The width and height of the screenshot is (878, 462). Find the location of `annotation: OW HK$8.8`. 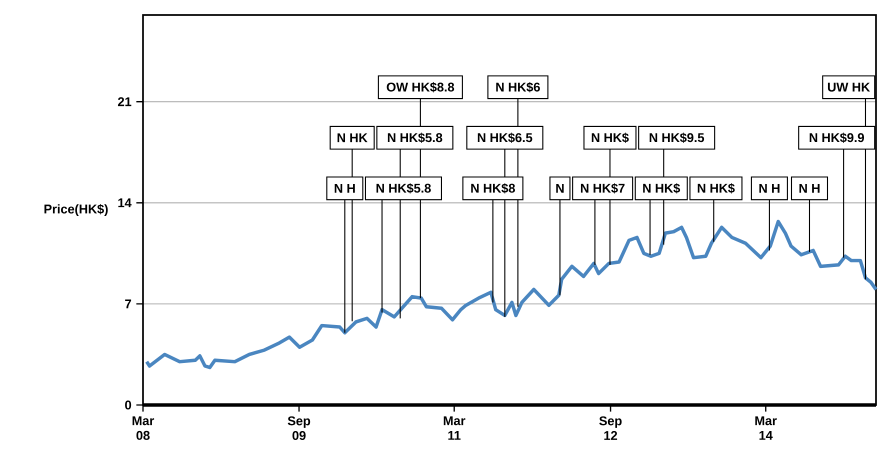

annotation: OW HK$8.8 is located at coordinates (420, 87).